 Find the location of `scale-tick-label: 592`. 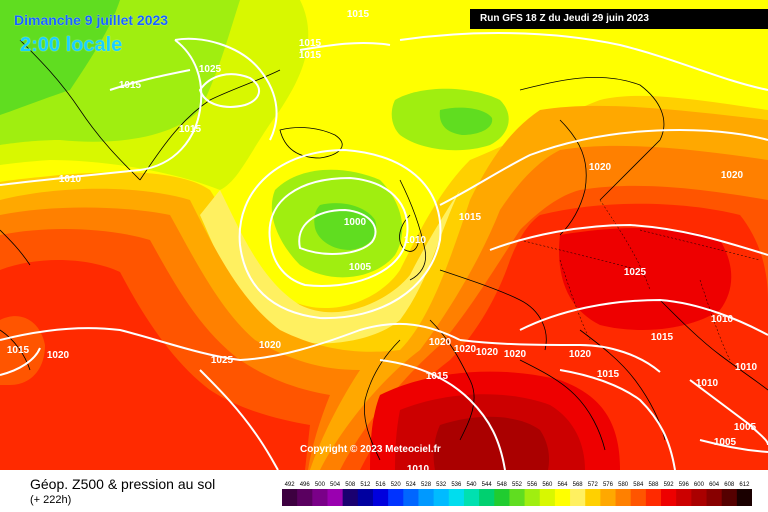

scale-tick-label: 592 is located at coordinates (669, 485).